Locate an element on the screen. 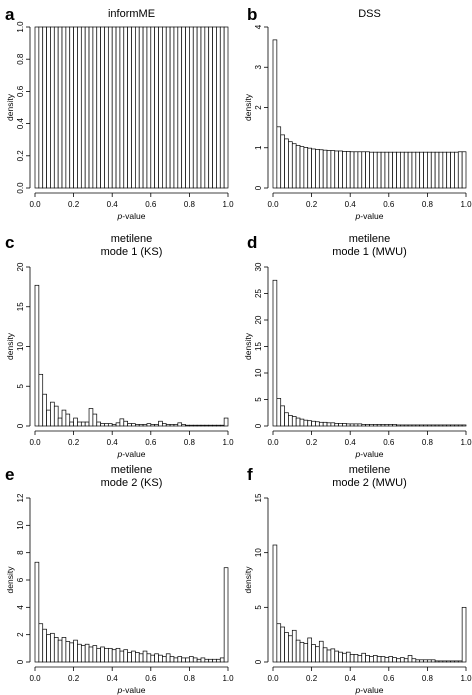 This screenshot has height=695, width=472. x-tick-label: 1.0 is located at coordinates (228, 442).